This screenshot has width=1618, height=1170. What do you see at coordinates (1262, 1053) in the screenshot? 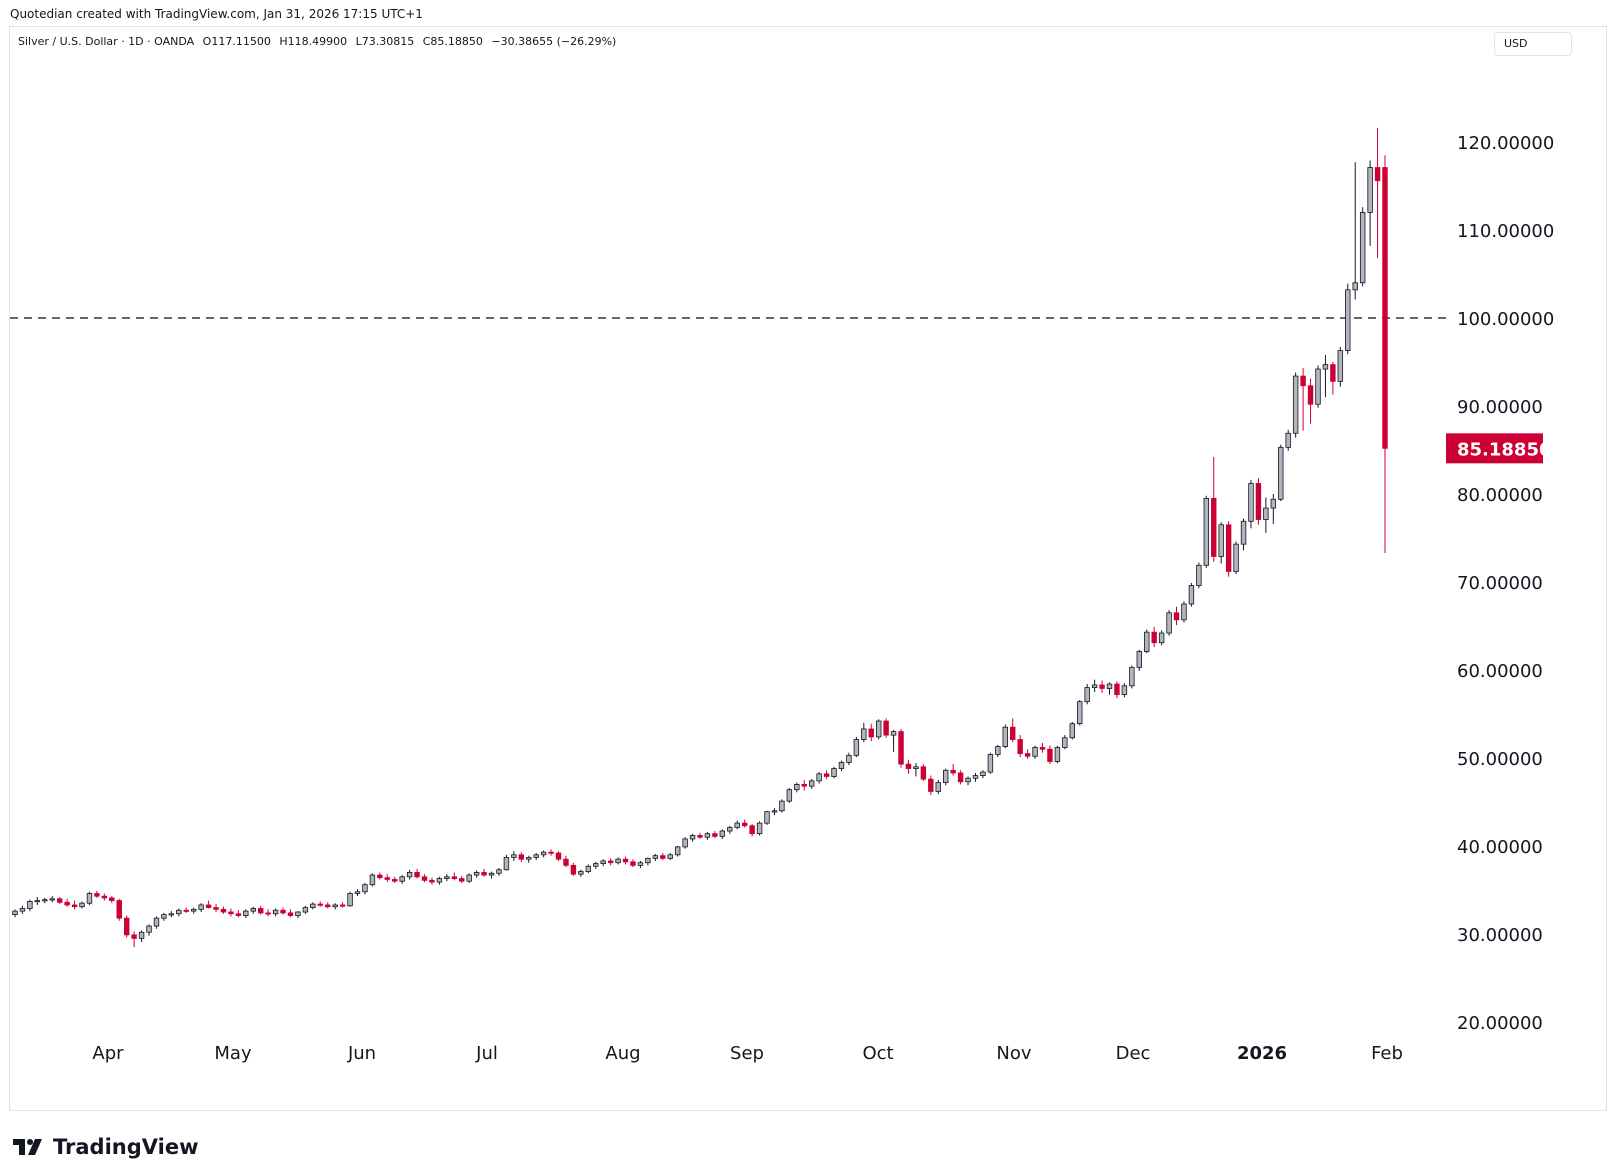
I see `x-tick-label: 2026` at bounding box center [1262, 1053].